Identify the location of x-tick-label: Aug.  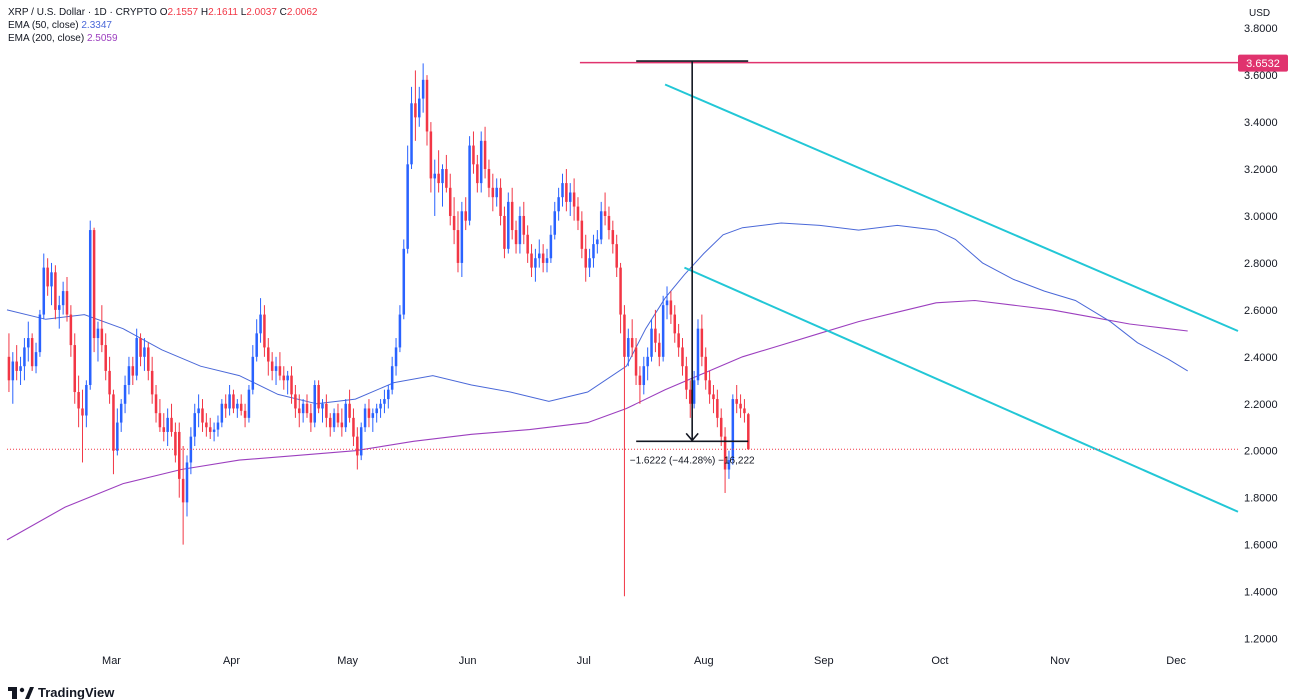
(704, 661).